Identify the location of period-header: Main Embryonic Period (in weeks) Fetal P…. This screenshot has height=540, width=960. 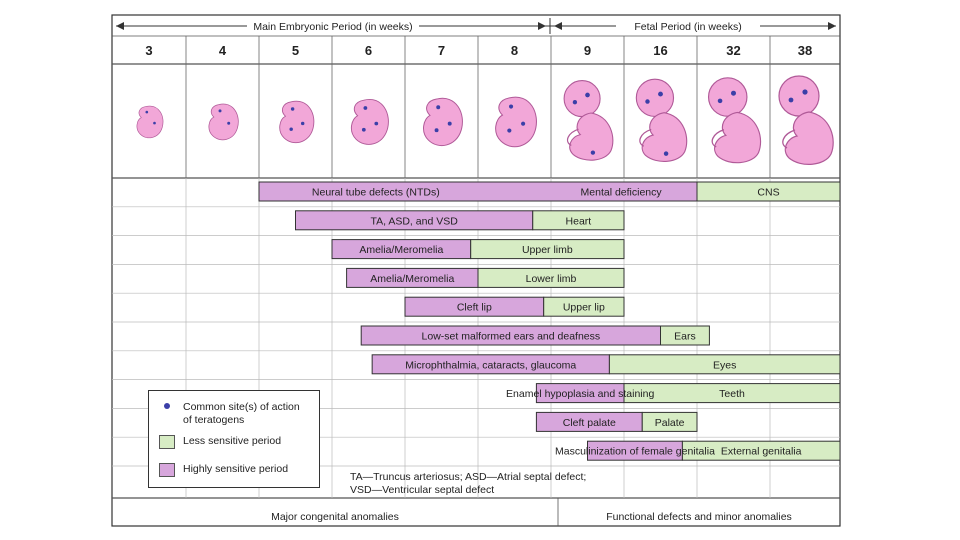
(476, 26).